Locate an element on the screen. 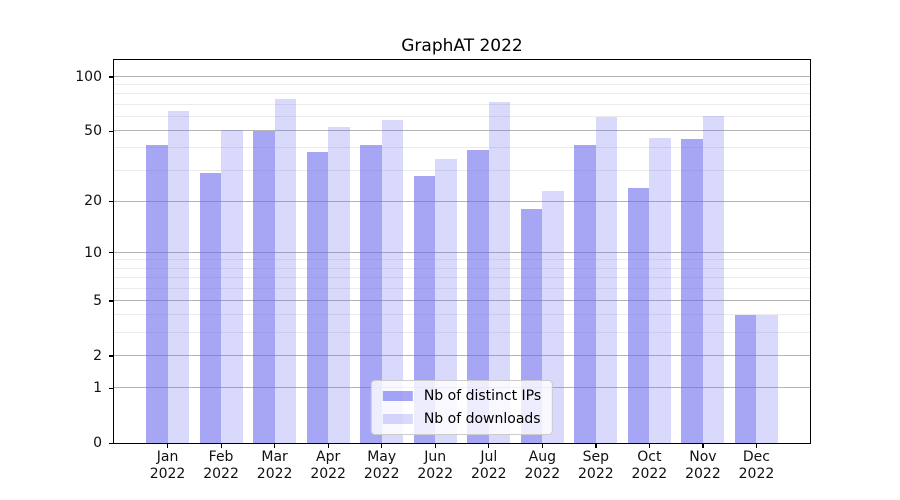 The height and width of the screenshot is (500, 900). x-tick-label-aug: Aug 2022 is located at coordinates (542, 465).